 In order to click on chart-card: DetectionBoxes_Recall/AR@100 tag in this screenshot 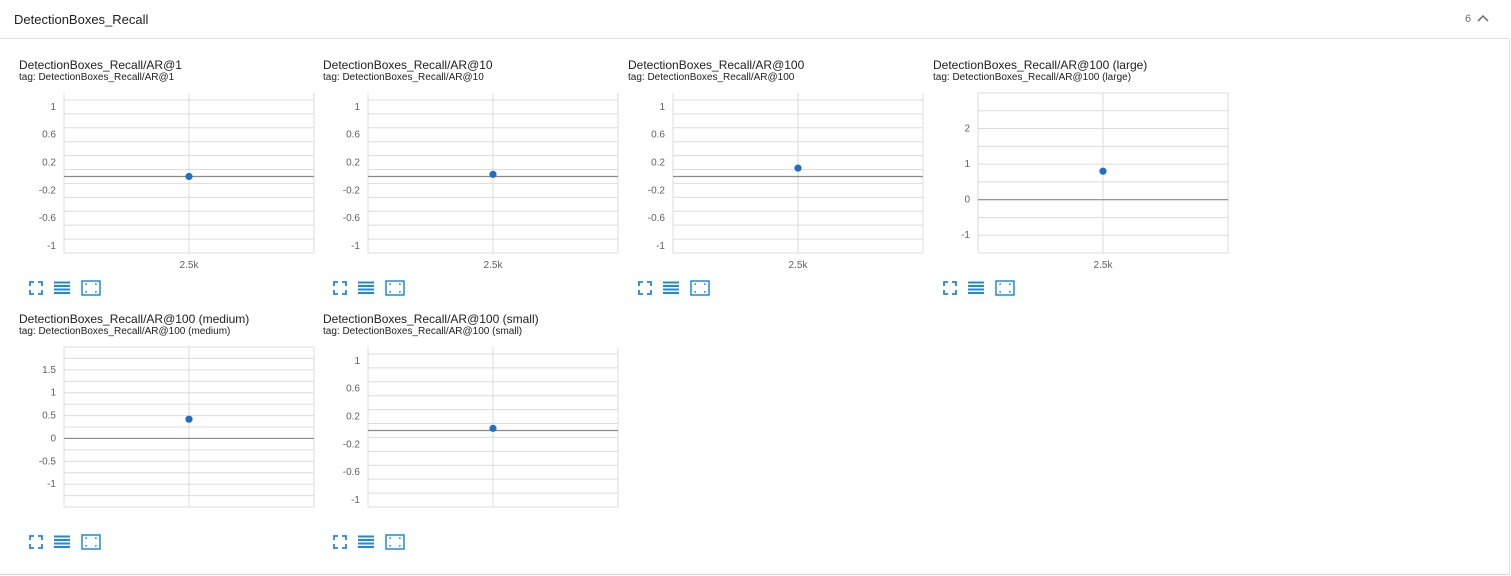, I will do `click(778, 183)`.